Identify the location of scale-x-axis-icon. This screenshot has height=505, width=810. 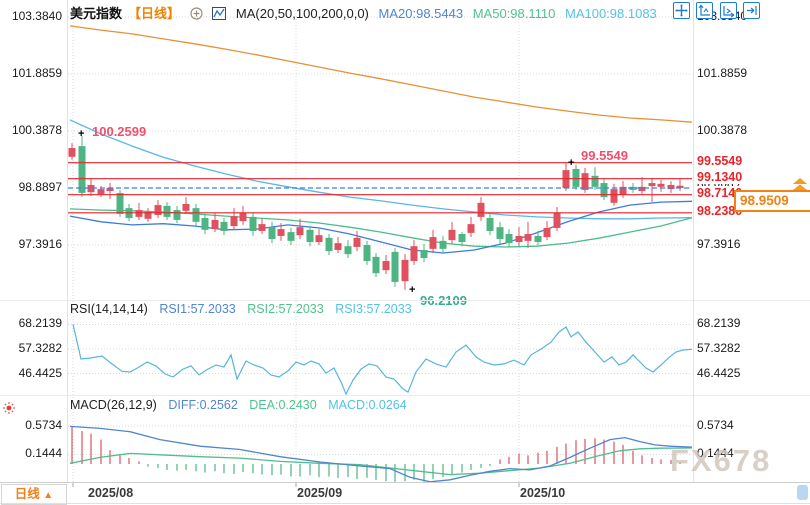
(728, 10).